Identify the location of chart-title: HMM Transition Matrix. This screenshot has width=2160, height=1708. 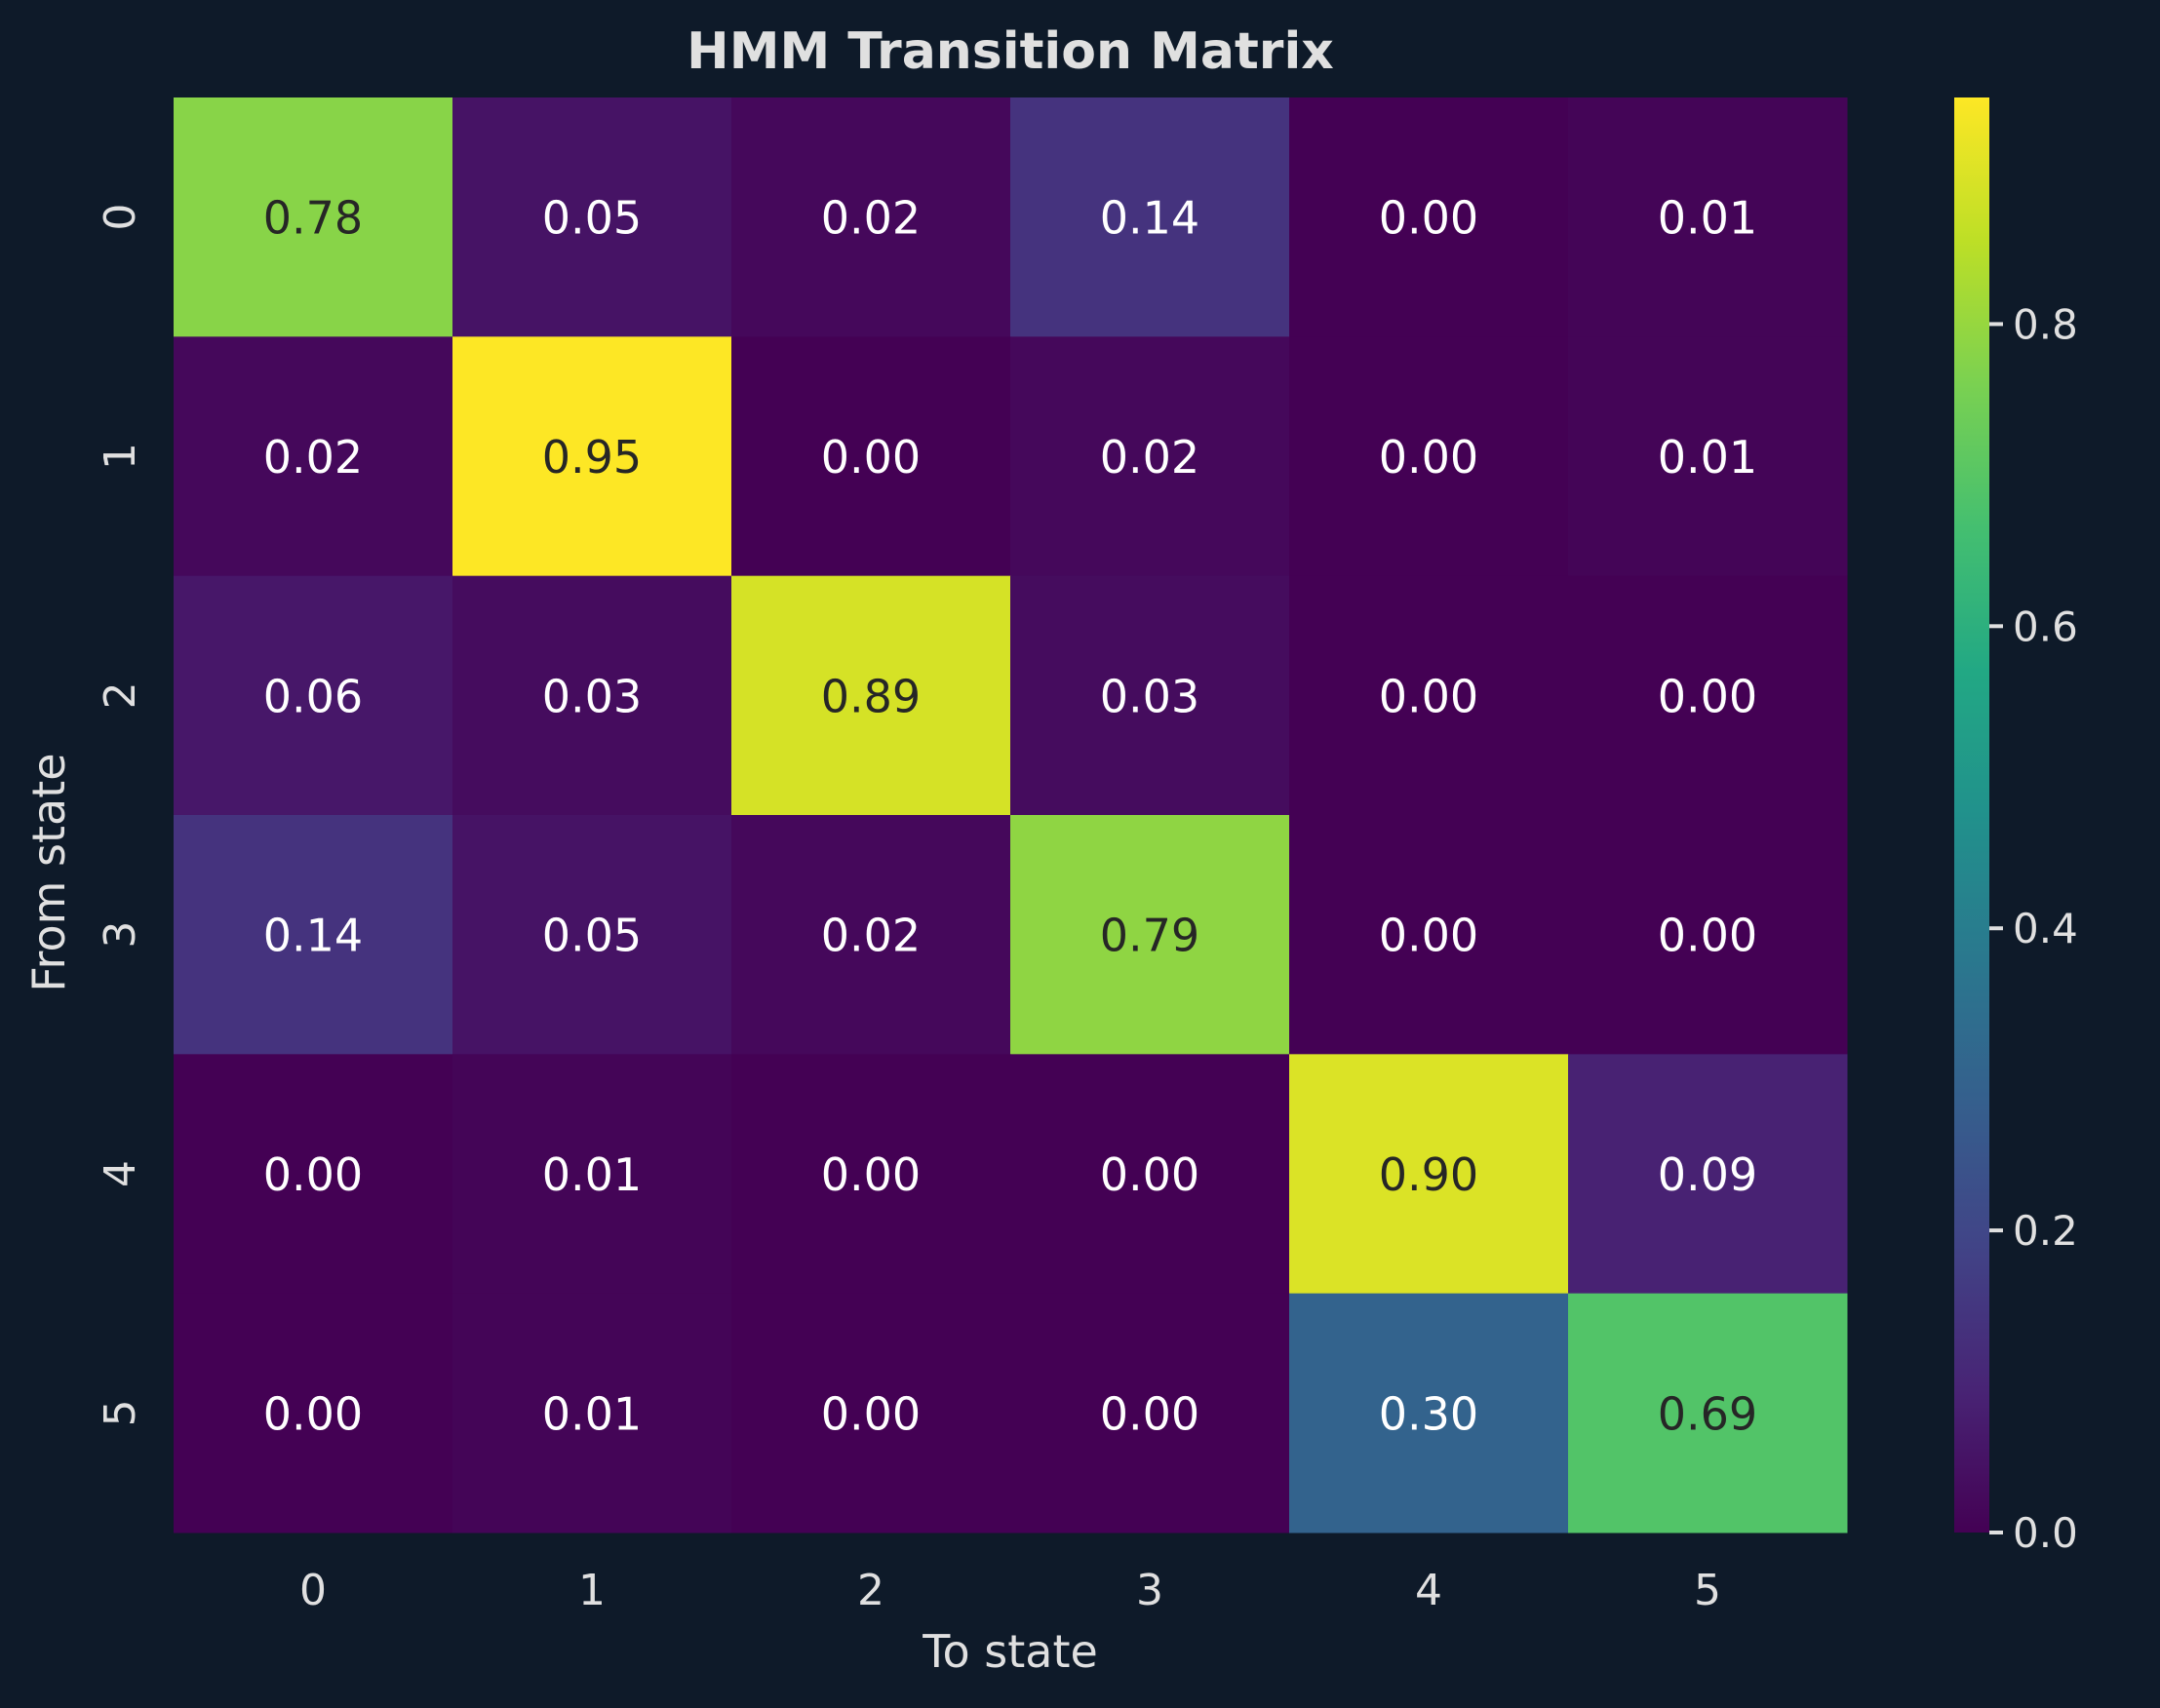
(1011, 51).